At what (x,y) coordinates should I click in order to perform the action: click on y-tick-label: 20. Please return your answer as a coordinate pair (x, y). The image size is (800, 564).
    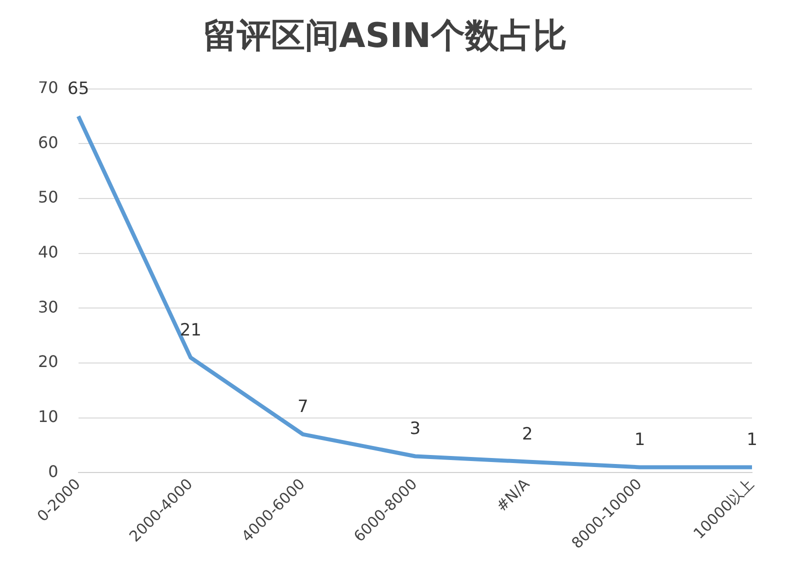
    Looking at the image, I should click on (48, 362).